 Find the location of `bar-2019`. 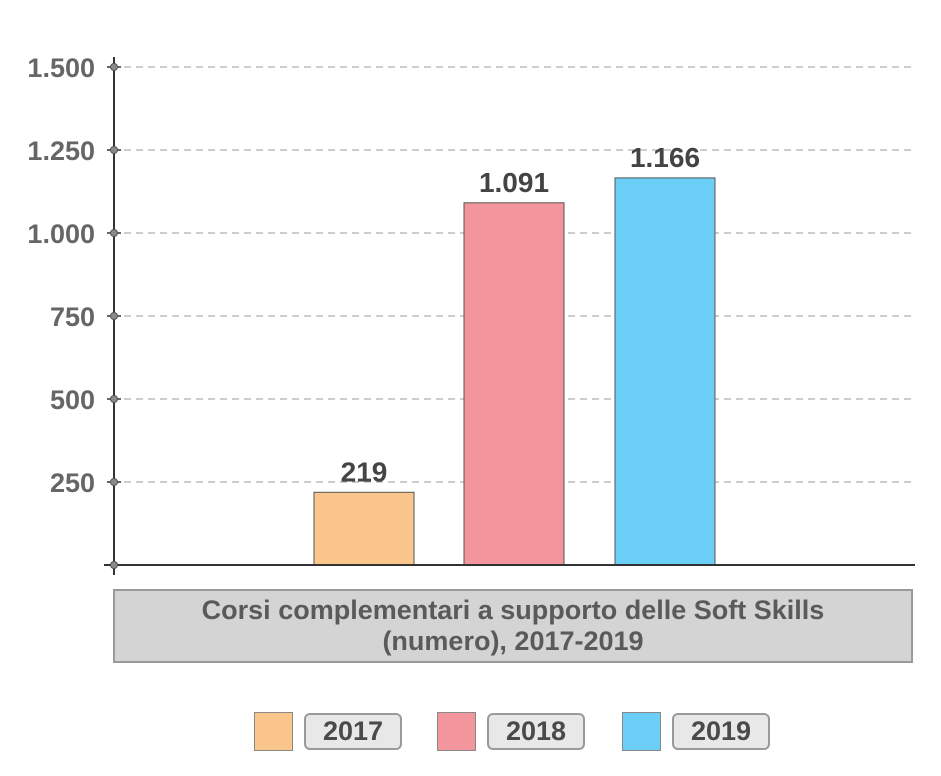

bar-2019 is located at coordinates (665, 371).